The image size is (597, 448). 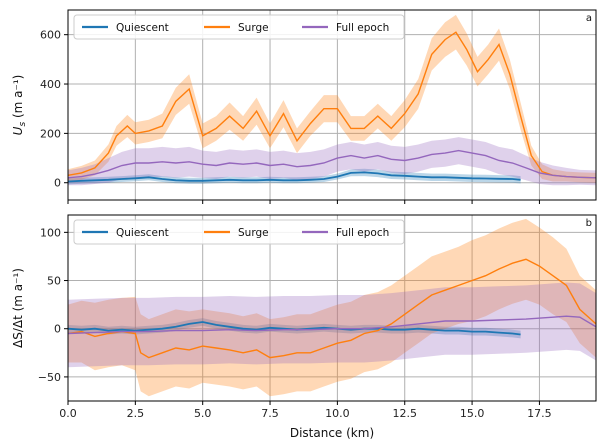 What do you see at coordinates (362, 233) in the screenshot?
I see `panel-b-legend-label: Full epoch` at bounding box center [362, 233].